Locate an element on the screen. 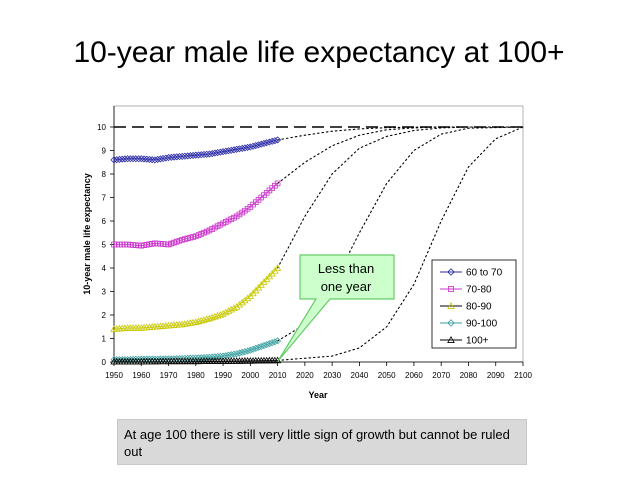  y-tick-label: 4 is located at coordinates (104, 268).